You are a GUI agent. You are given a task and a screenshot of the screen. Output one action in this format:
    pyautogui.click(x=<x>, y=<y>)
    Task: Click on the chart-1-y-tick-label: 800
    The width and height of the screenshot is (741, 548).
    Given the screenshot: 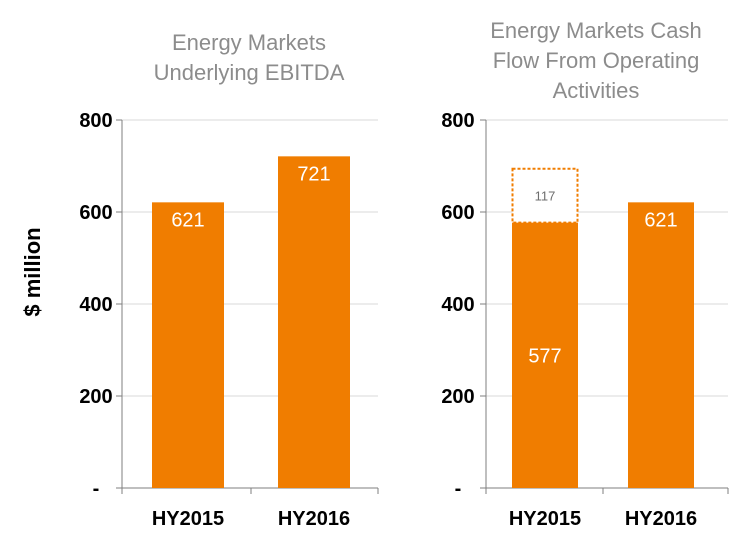 What is the action you would take?
    pyautogui.click(x=95, y=121)
    